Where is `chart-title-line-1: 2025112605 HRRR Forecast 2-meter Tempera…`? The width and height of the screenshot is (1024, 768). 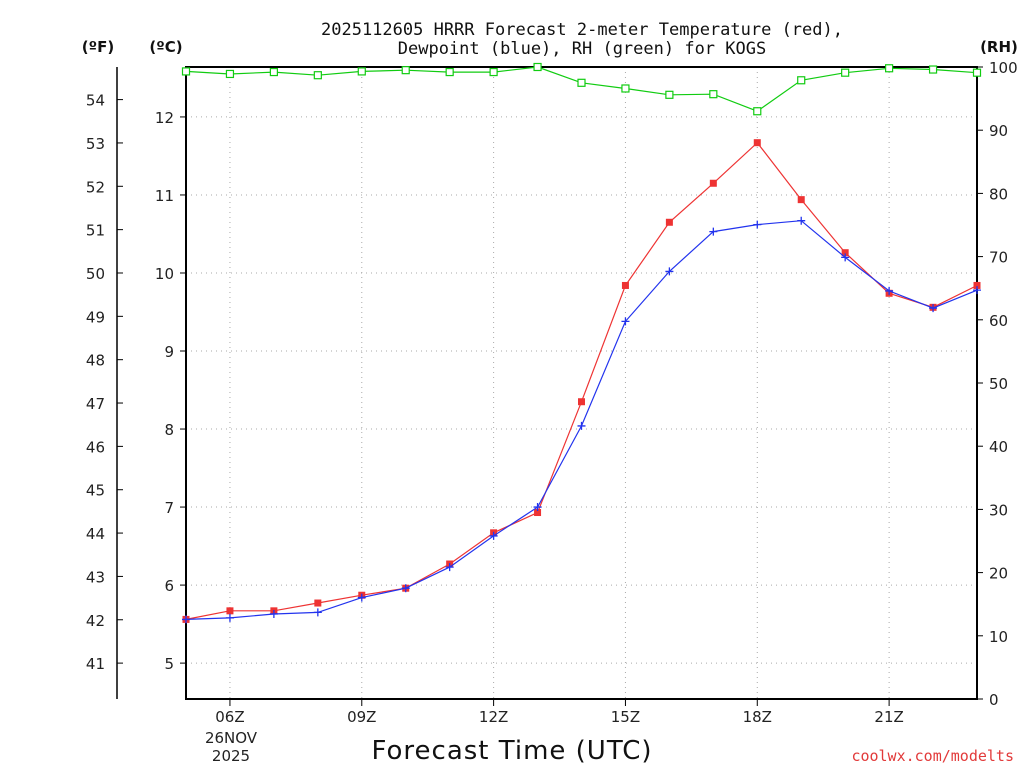 chart-title-line-1: 2025112605 HRRR Forecast 2-meter Tempera… is located at coordinates (582, 30).